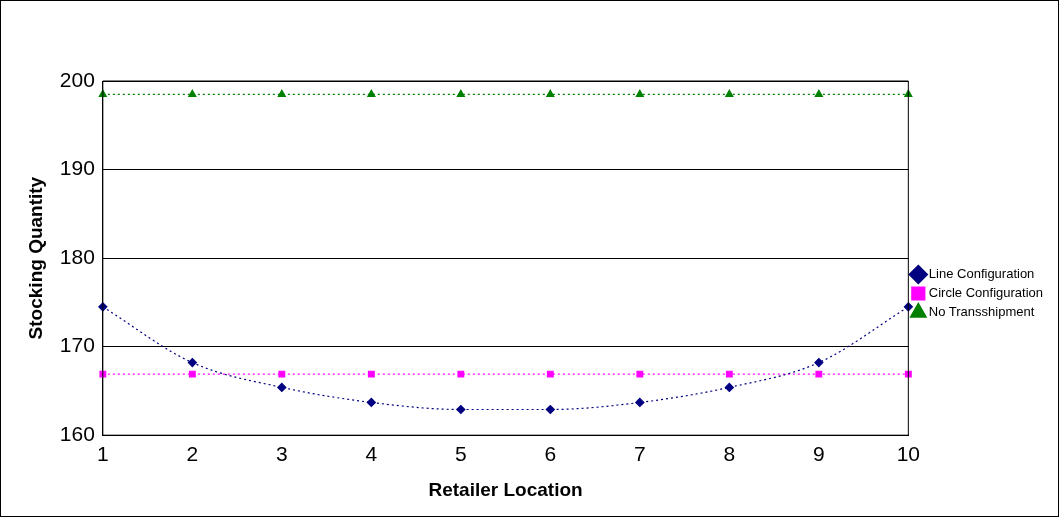  I want to click on legend-label: No Transshipment, so click(981, 312).